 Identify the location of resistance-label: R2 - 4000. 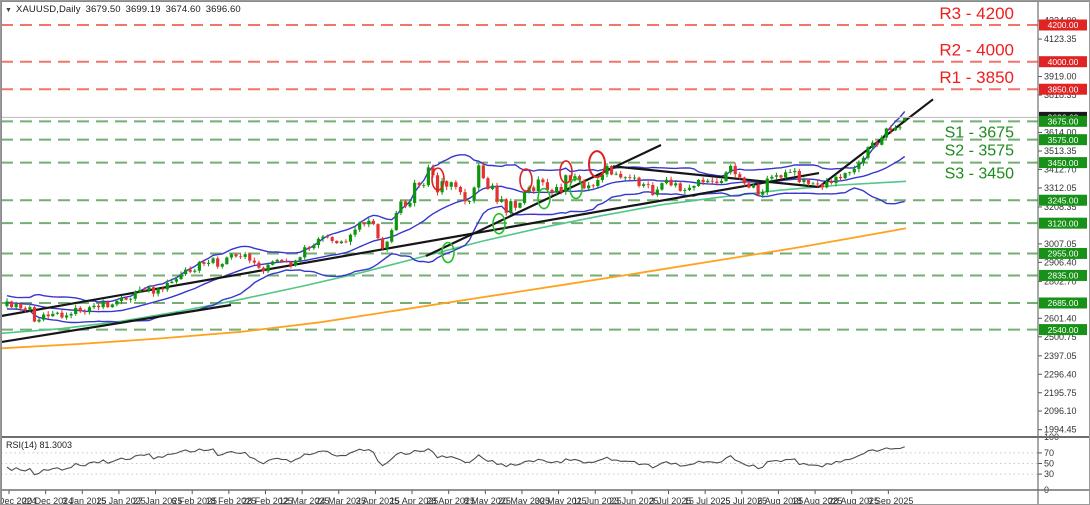
(976, 50).